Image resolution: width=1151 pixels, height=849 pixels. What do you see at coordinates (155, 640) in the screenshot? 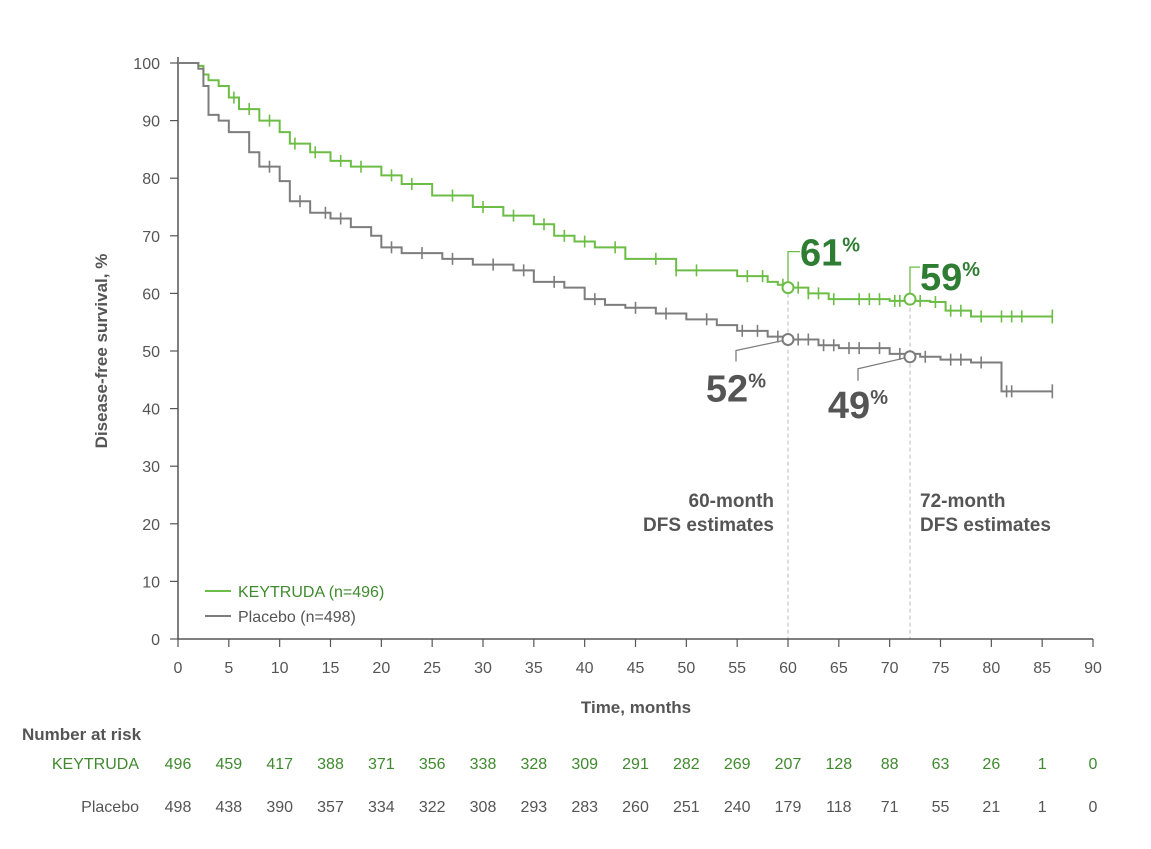
I see `y-tick-label-0: 0` at bounding box center [155, 640].